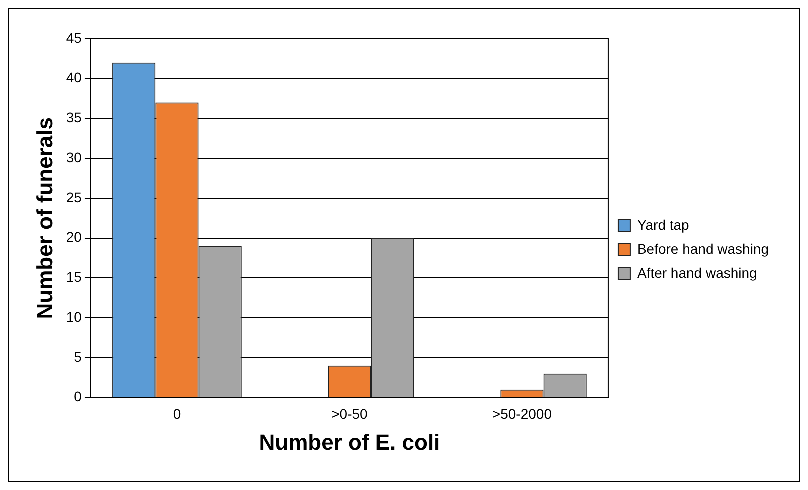 Image resolution: width=808 pixels, height=490 pixels. Describe the element at coordinates (522, 414) in the screenshot. I see `x-tick-label: >50-2000` at that location.